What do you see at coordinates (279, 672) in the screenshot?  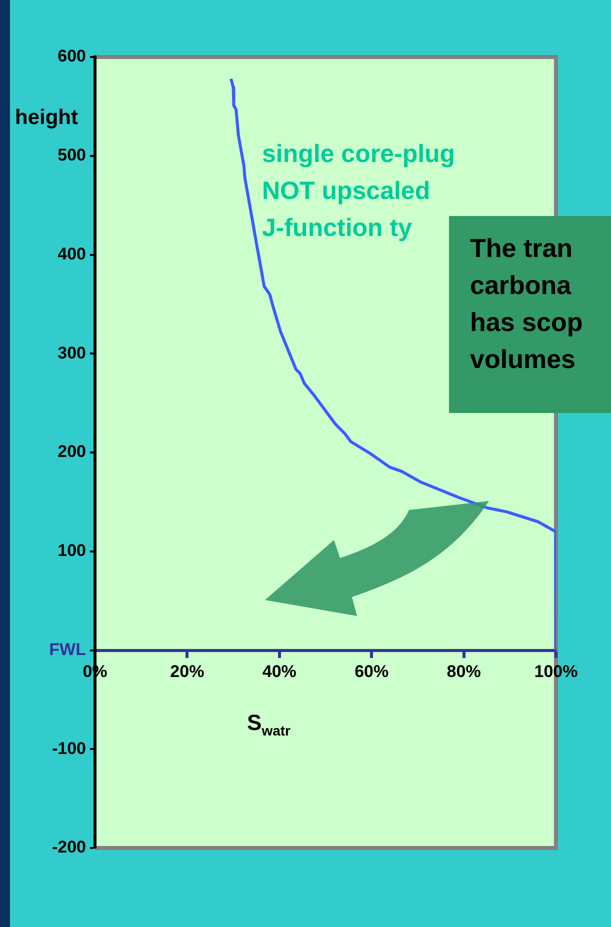 I see `x-tick-label: 40%` at bounding box center [279, 672].